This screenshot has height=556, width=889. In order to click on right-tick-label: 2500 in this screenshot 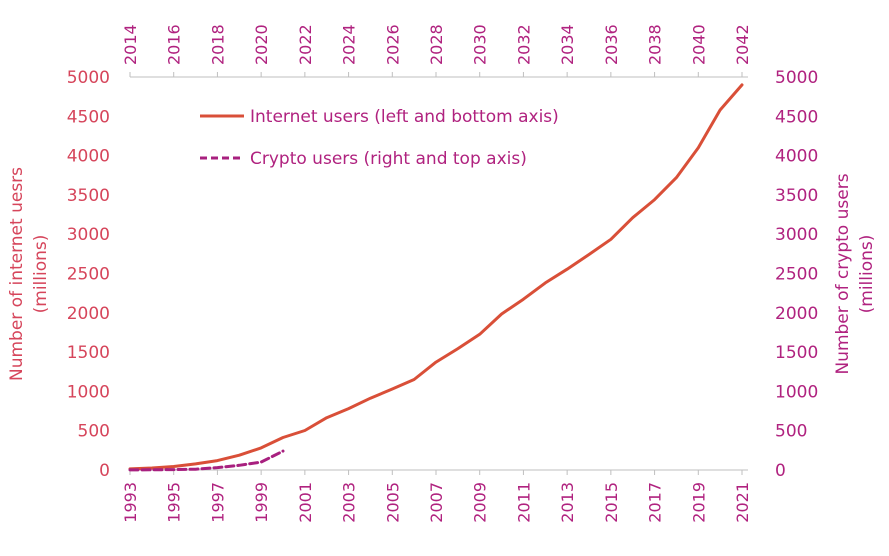, I will do `click(796, 275)`.